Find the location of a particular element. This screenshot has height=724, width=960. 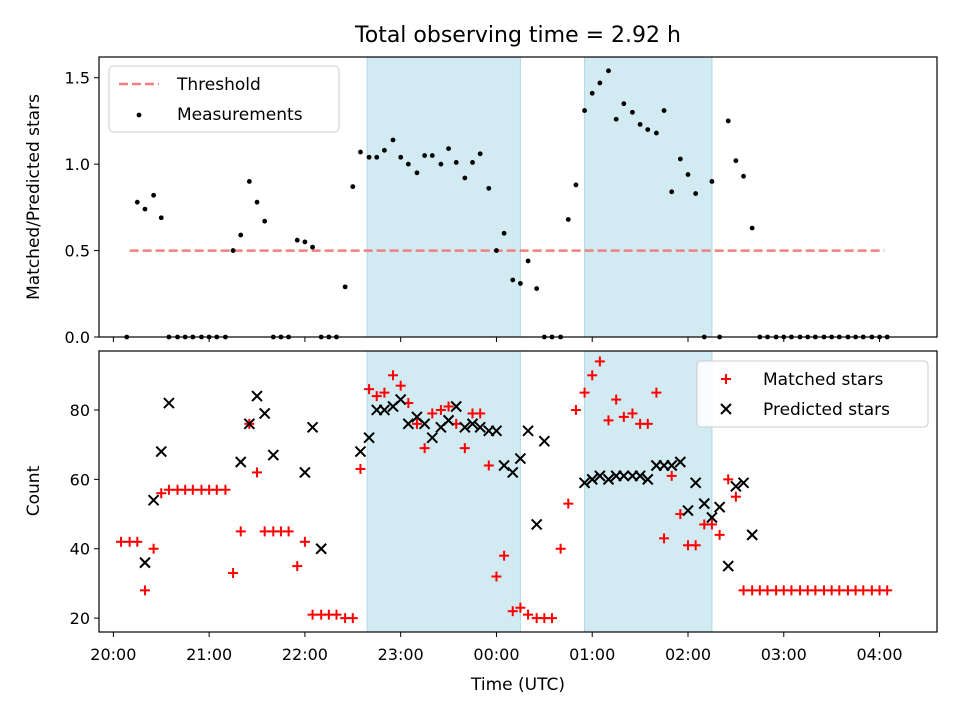

legend-measurement-label: Measurements is located at coordinates (240, 115).